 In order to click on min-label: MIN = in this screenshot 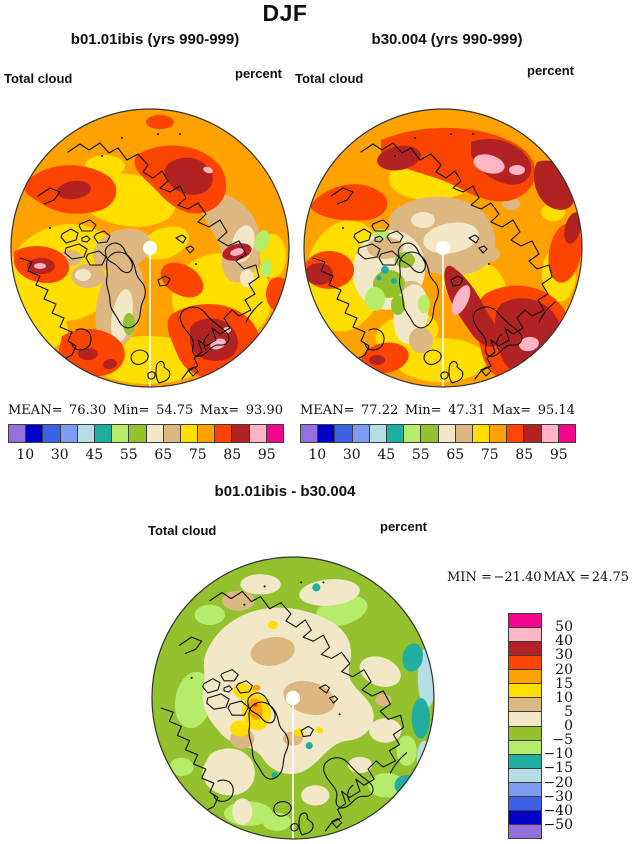, I will do `click(469, 577)`.